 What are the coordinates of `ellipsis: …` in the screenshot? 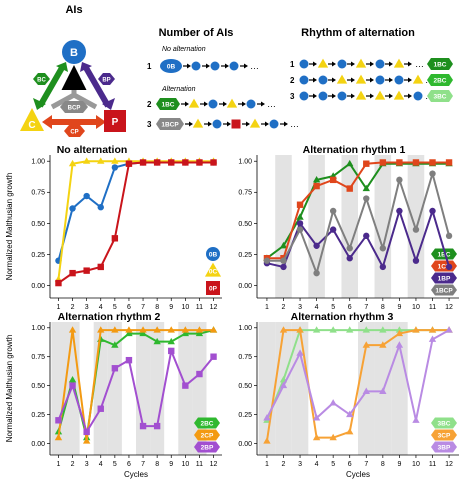 It's located at (254, 66).